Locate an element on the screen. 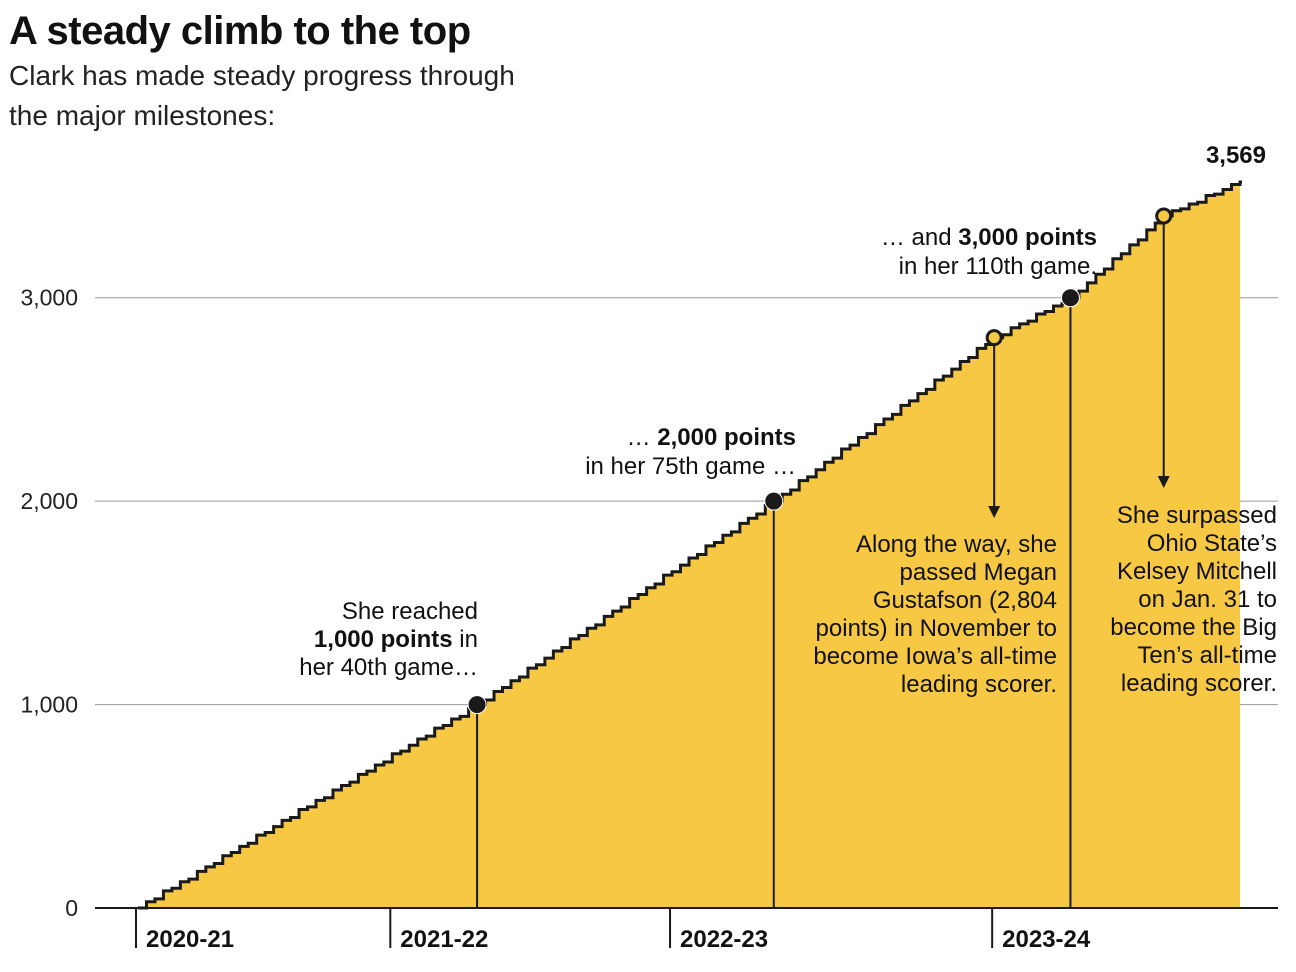  annotation-text: passed Megan is located at coordinates (978, 572).